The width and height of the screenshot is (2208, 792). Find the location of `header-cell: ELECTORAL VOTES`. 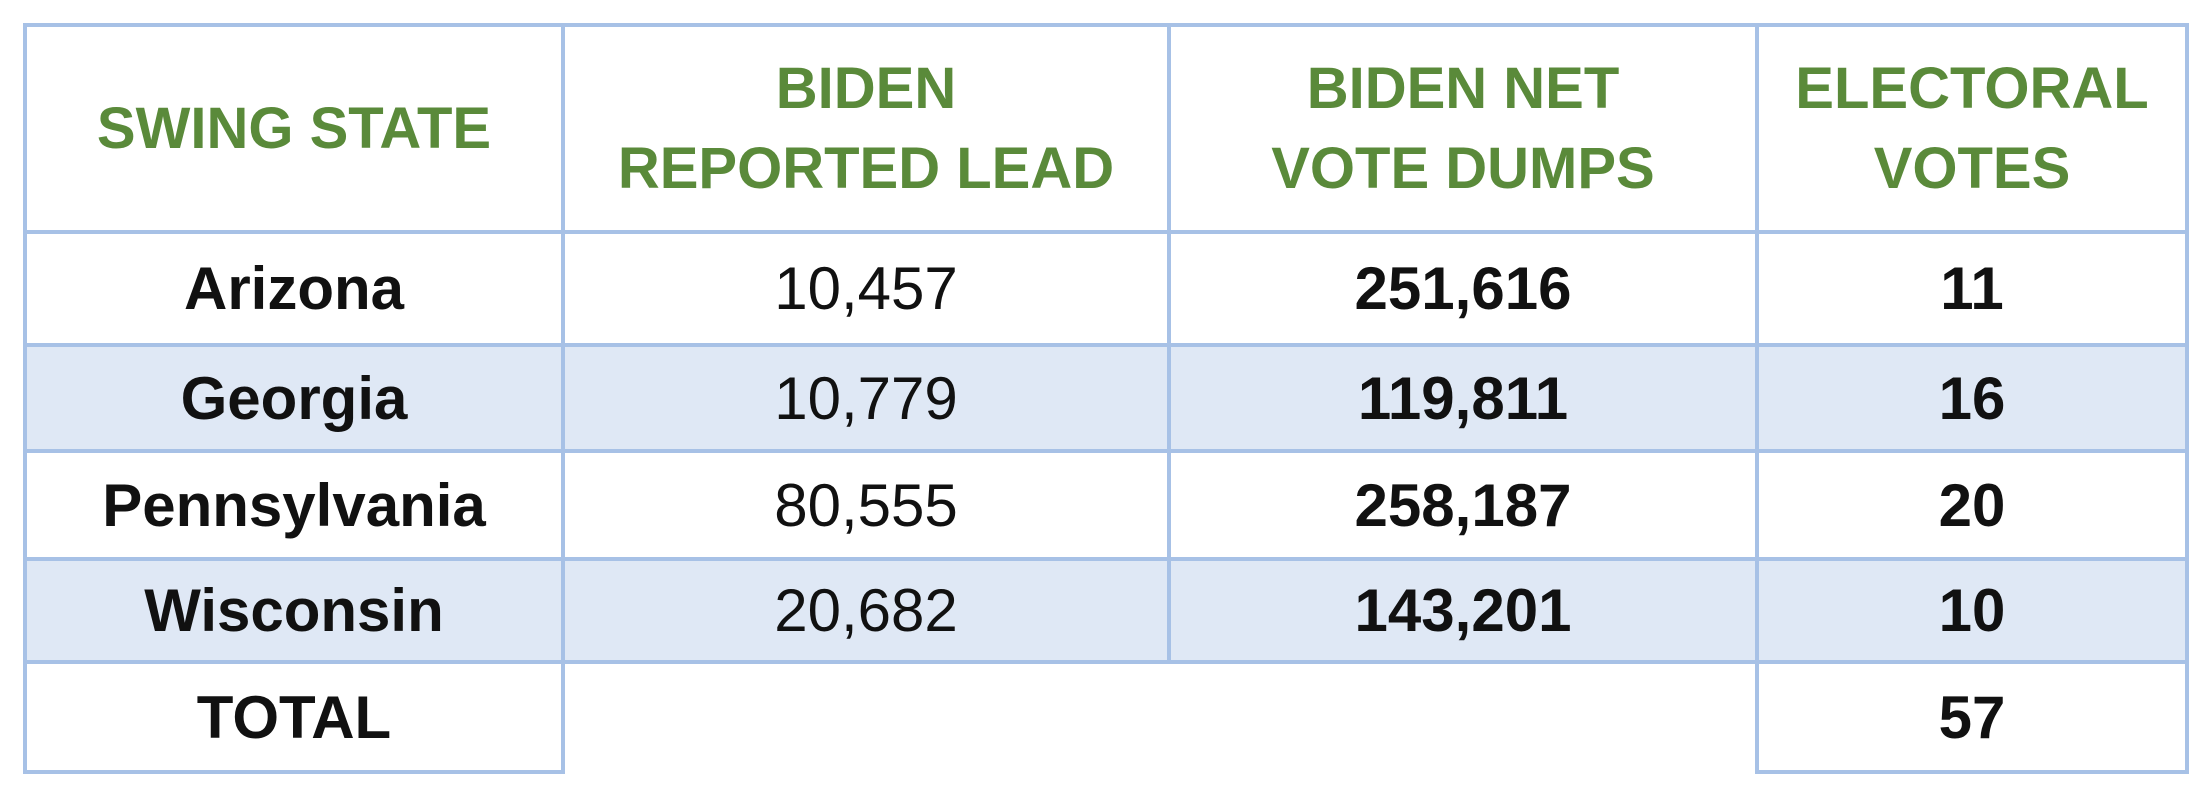

header-cell: ELECTORAL VOTES is located at coordinates (1972, 128).